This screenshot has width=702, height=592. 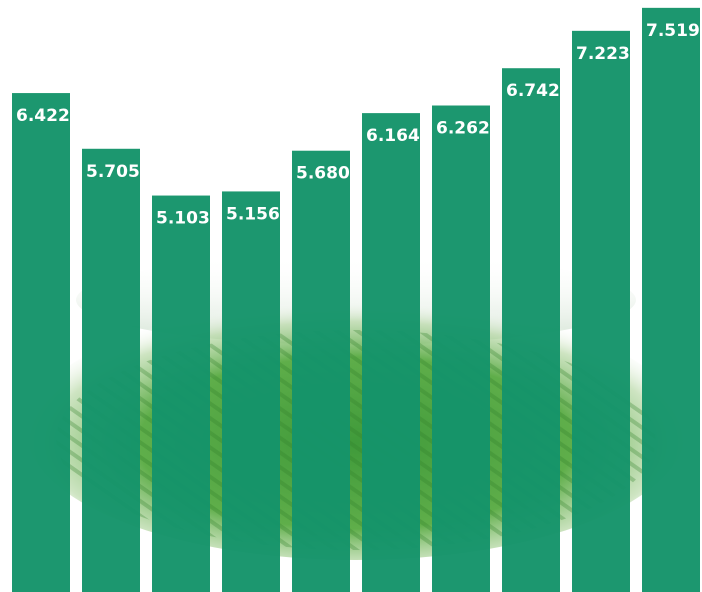 What do you see at coordinates (253, 214) in the screenshot?
I see `value-label: 5.156` at bounding box center [253, 214].